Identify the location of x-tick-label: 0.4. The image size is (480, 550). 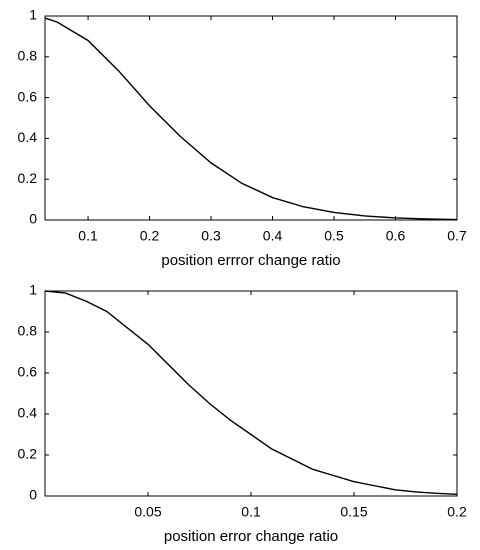
(273, 236).